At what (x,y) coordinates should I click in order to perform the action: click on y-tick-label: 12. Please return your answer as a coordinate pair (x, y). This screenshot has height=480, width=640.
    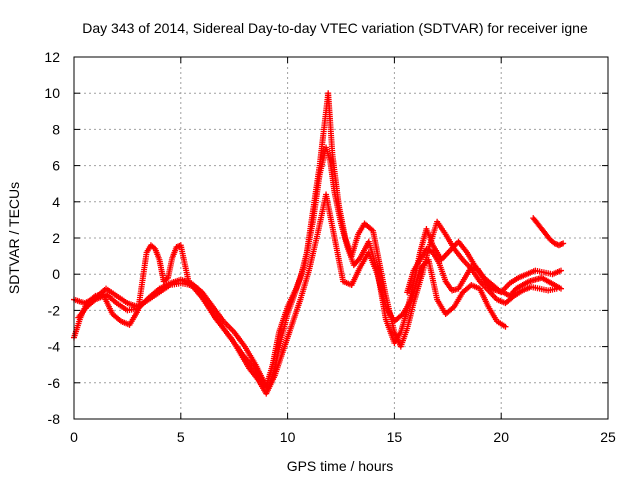
    Looking at the image, I should click on (52, 57).